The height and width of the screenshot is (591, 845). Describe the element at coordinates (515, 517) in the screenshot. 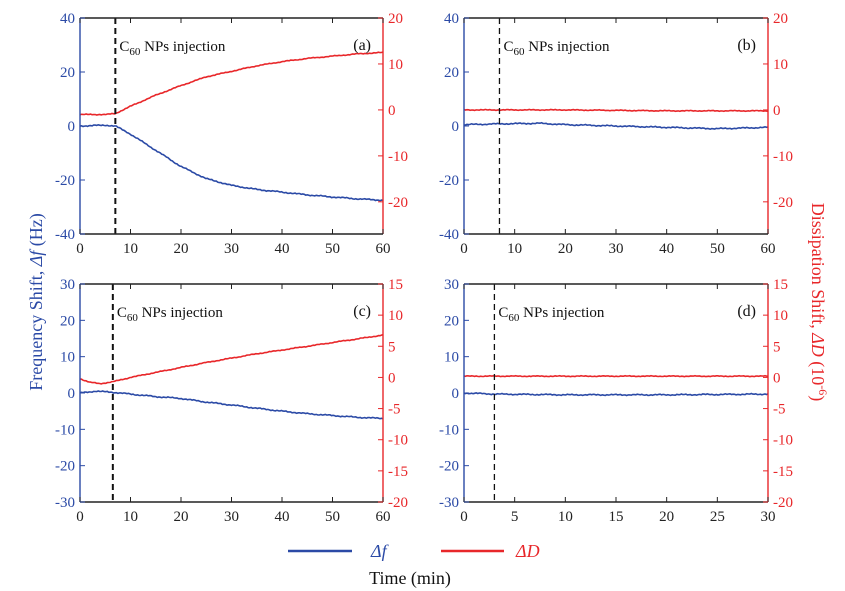

I see `x-tick-label: 5` at that location.